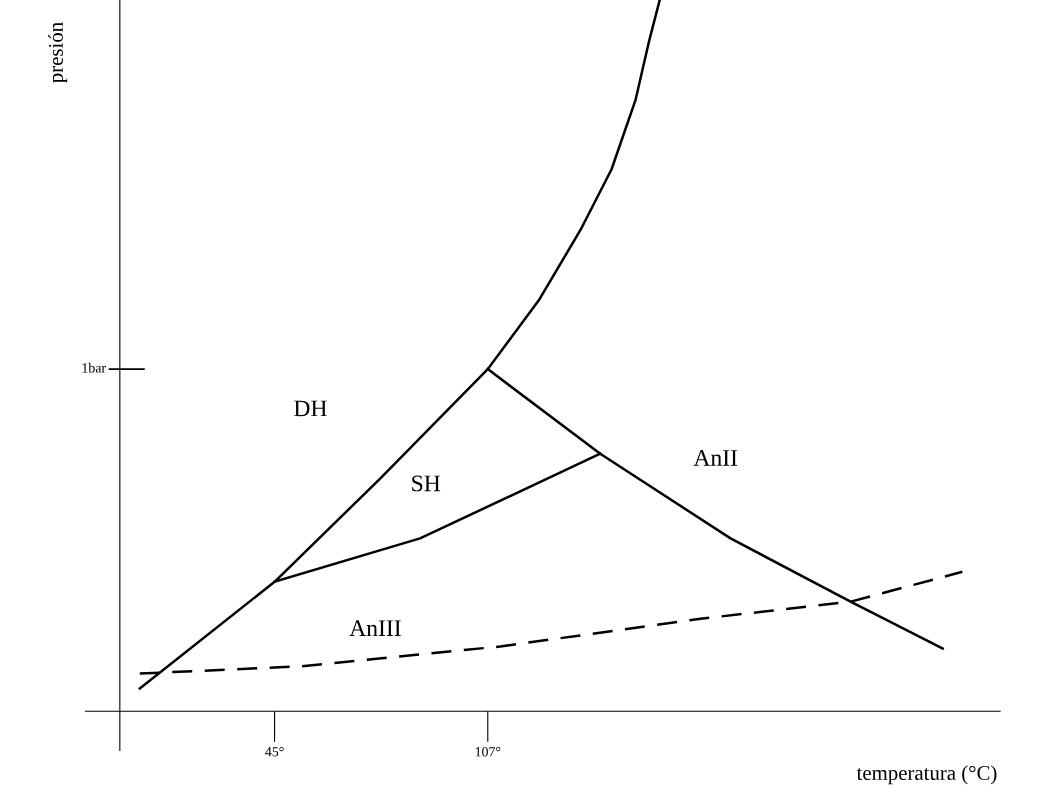 Image resolution: width=1055 pixels, height=794 pixels. Describe the element at coordinates (58, 52) in the screenshot. I see `y-axis-title: presión` at that location.